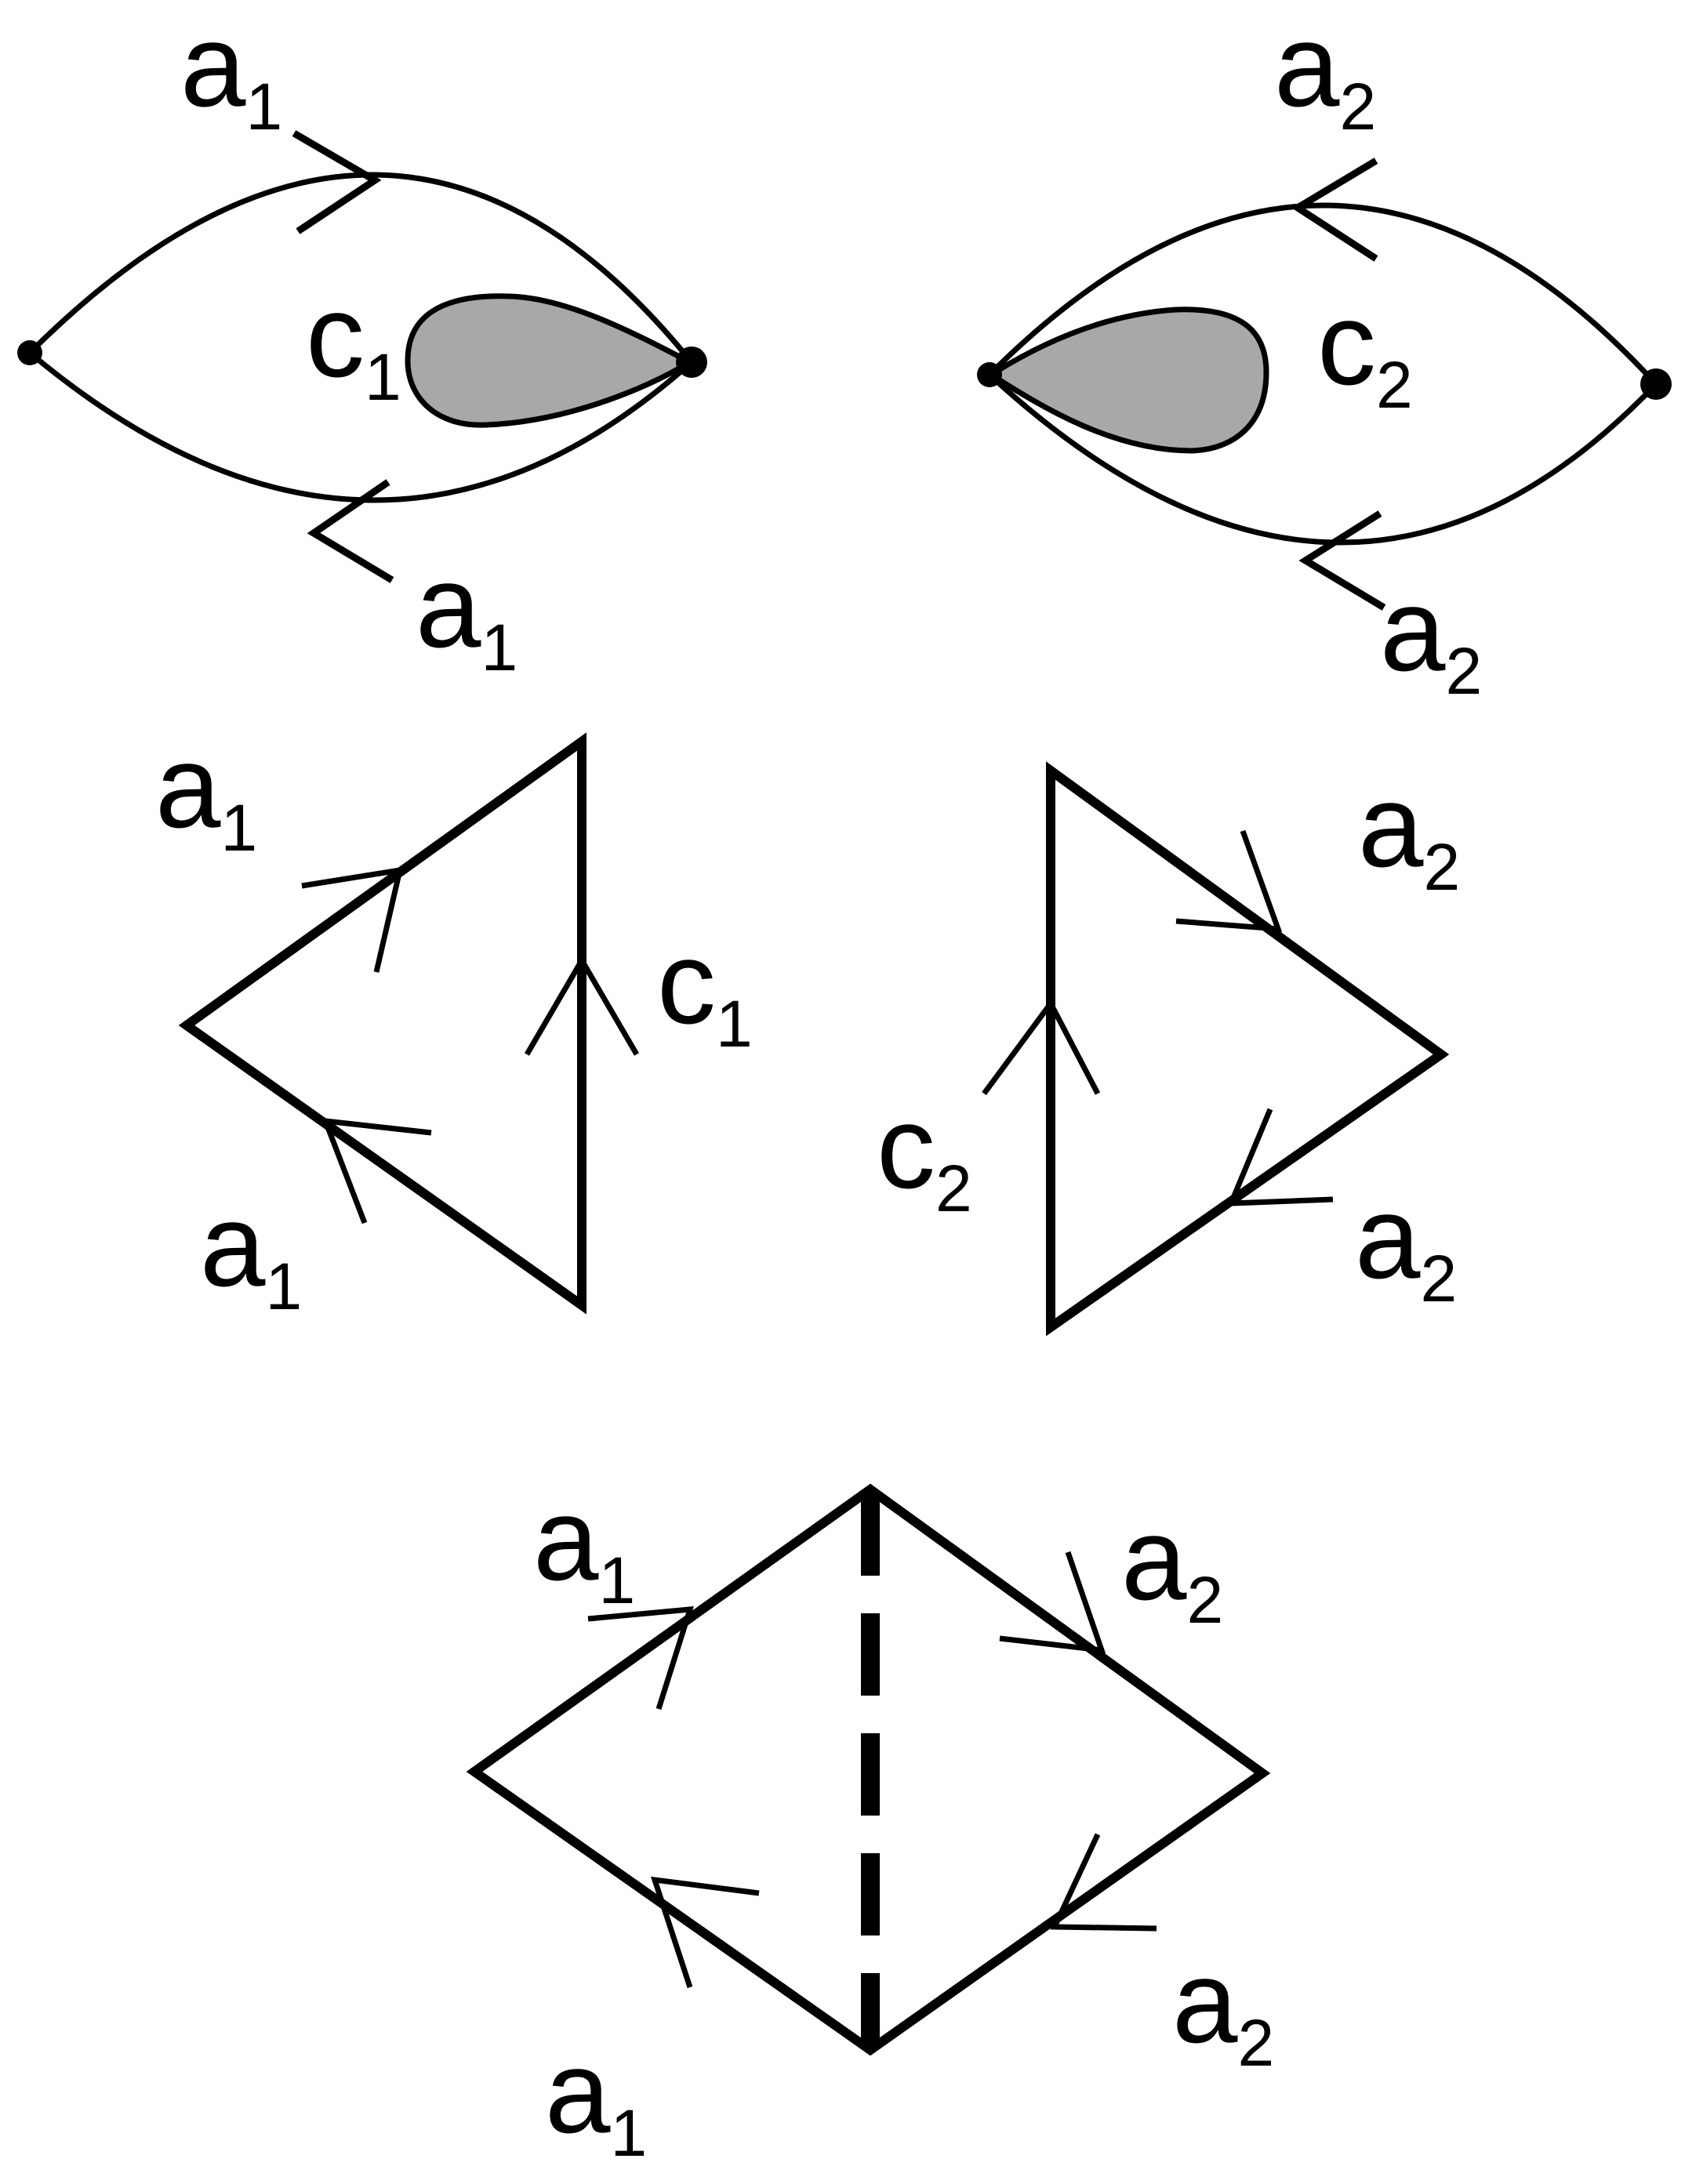 This screenshot has height=2184, width=1685. Describe the element at coordinates (1248, 1049) in the screenshot. I see `triangle-right-outline` at that location.